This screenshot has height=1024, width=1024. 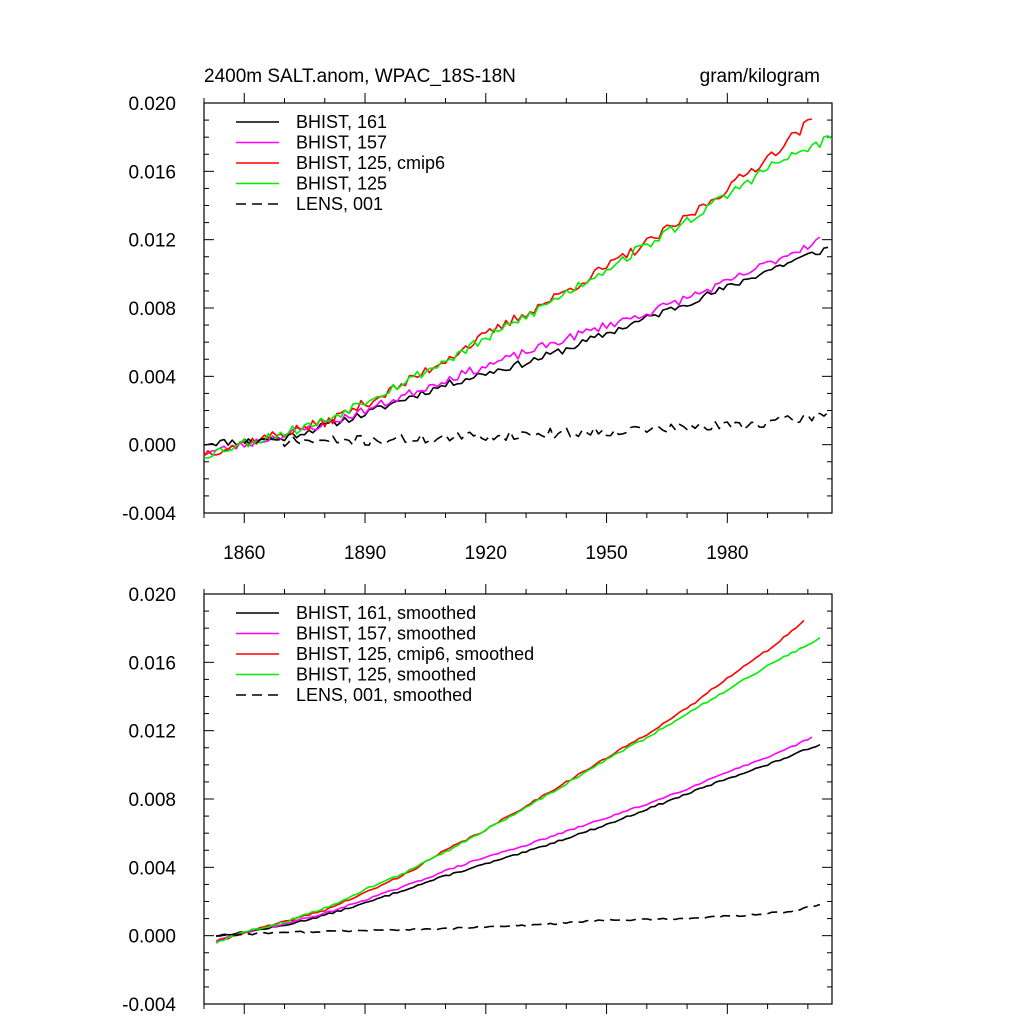 I want to click on x-tick-label: 1950, so click(x=606, y=553).